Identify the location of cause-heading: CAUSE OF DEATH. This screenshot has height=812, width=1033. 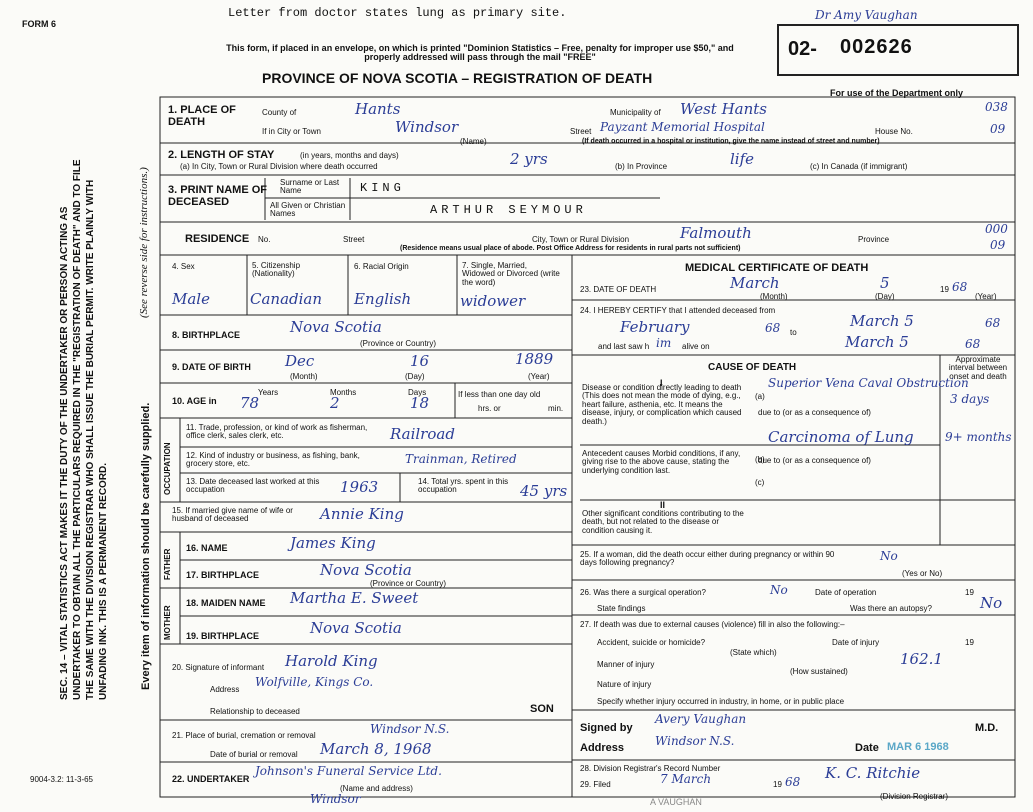
(752, 367).